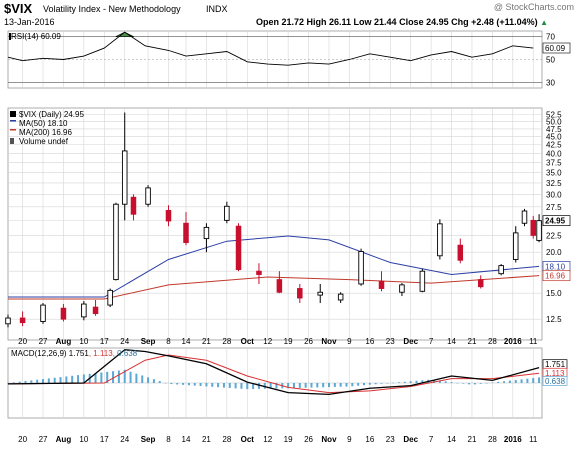 The width and height of the screenshot is (580, 461). I want to click on rsi-tick-label: 50, so click(550, 60).